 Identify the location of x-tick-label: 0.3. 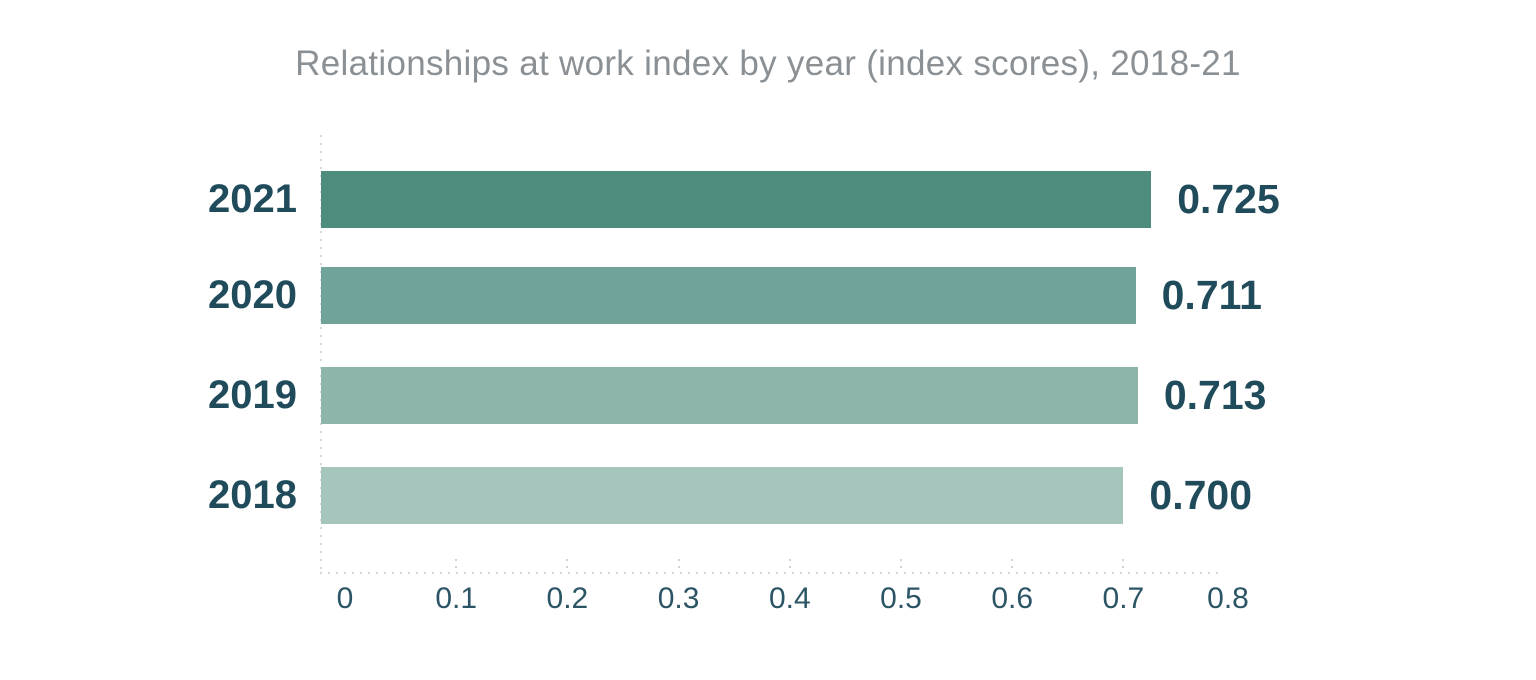
(678, 598).